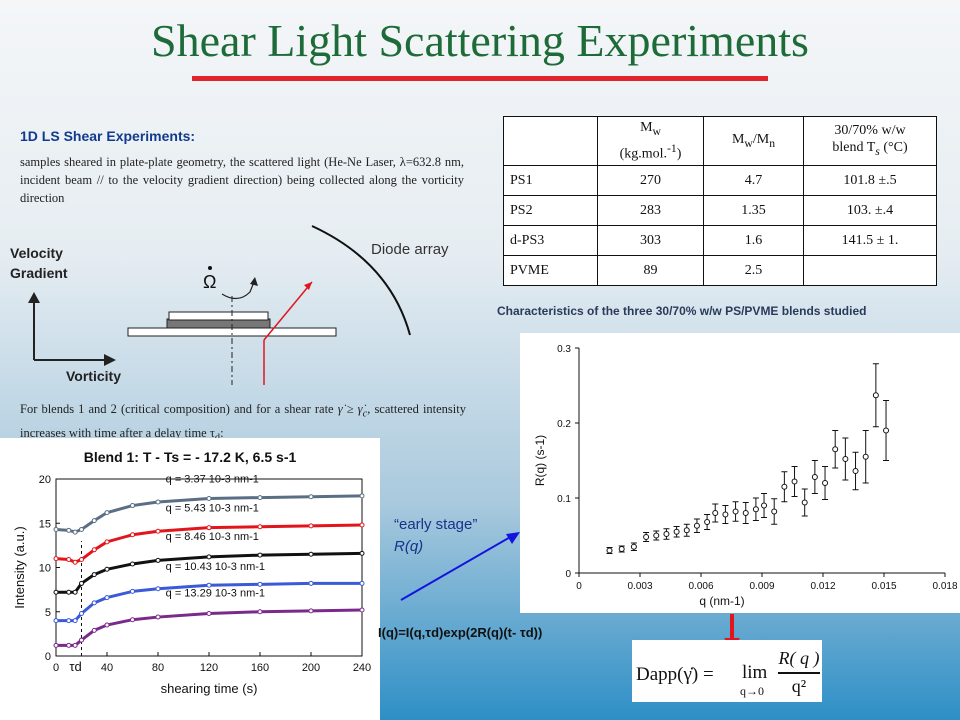 The image size is (960, 720). What do you see at coordinates (727, 671) in the screenshot?
I see `dapp-formula-panel` at bounding box center [727, 671].